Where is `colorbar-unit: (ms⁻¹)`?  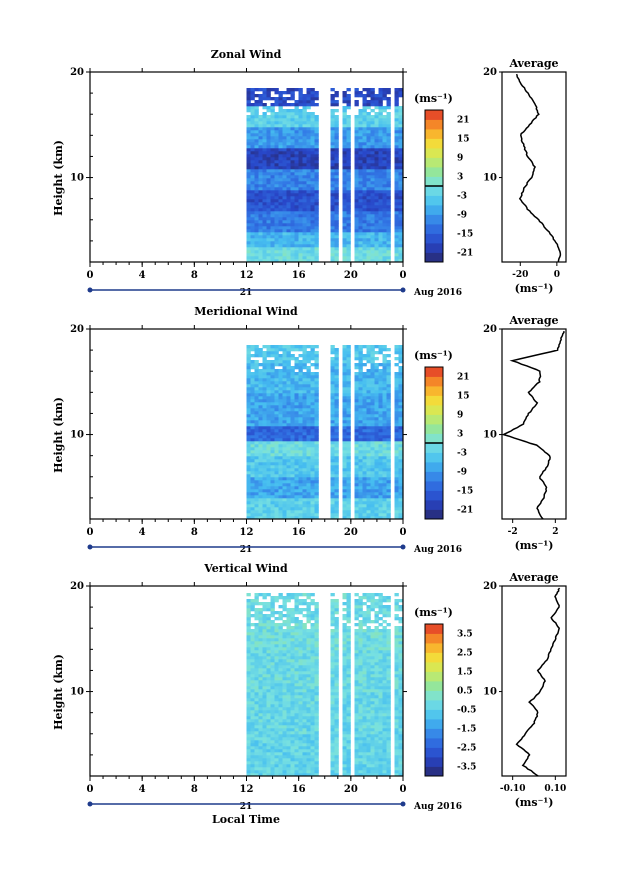
colorbar-unit: (ms⁻¹) is located at coordinates (433, 355).